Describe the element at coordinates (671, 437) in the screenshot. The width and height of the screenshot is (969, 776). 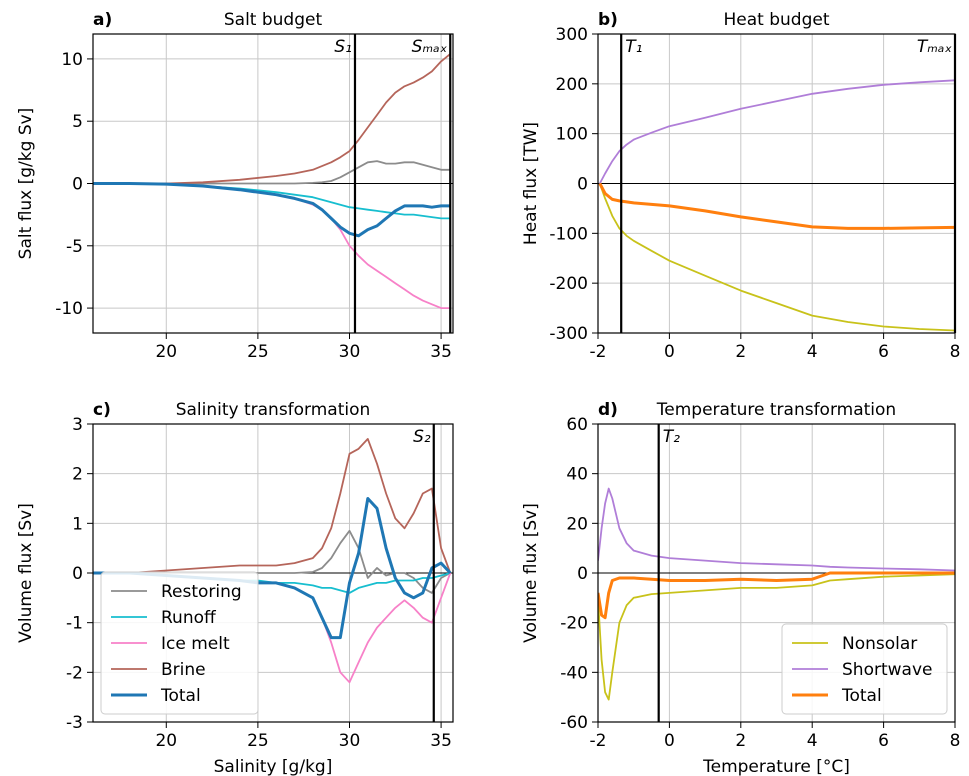
I see `vertical-line-label: T₂` at that location.